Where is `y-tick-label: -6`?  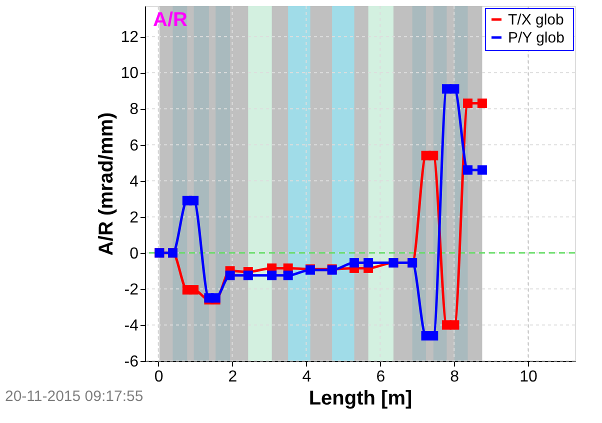
y-tick-label: -6 is located at coordinates (131, 362).